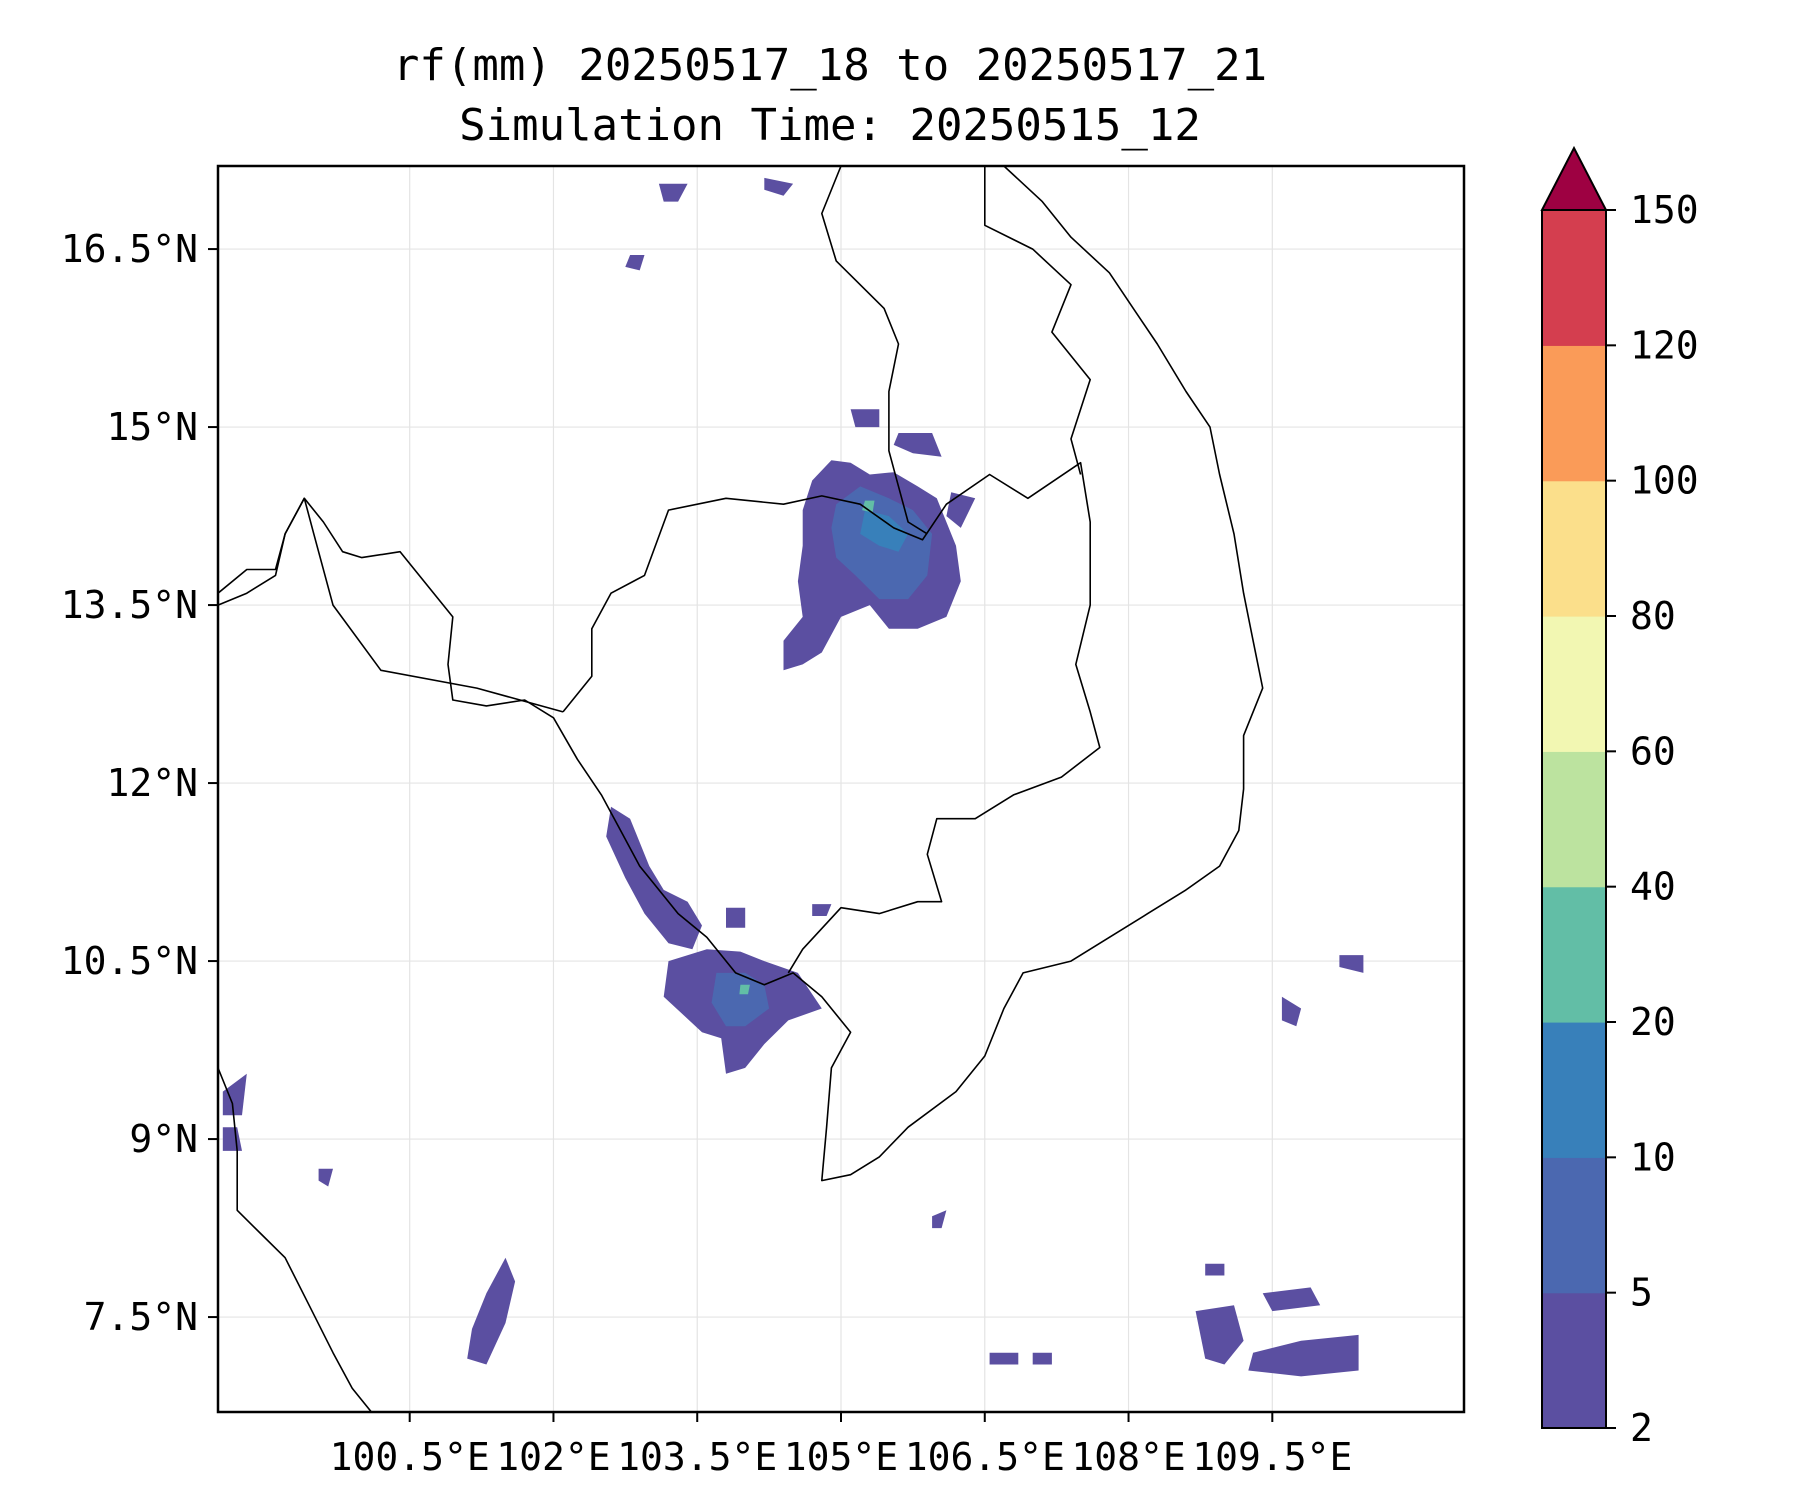 The width and height of the screenshot is (1800, 1500). I want to click on coastline, so click(295, 1239).